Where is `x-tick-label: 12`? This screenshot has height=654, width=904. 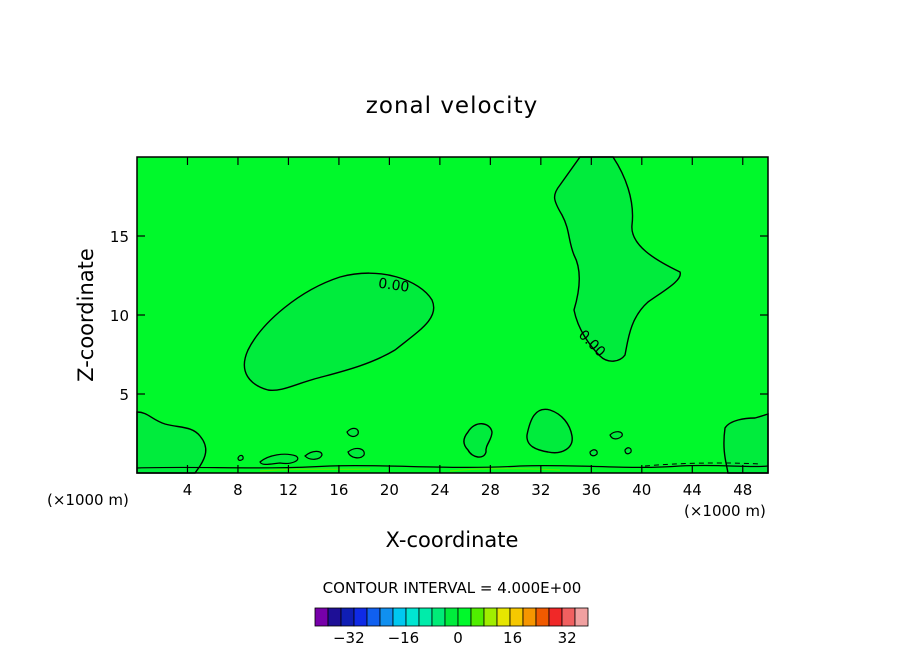 x-tick-label: 12 is located at coordinates (288, 490).